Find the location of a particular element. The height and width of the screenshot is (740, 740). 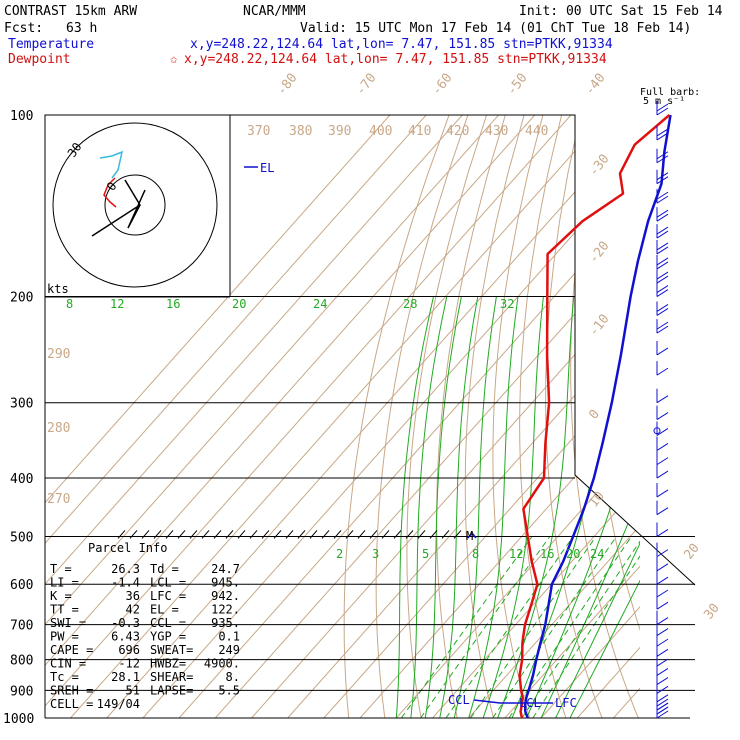

pressure-tick-label: 900 is located at coordinates (21, 691).